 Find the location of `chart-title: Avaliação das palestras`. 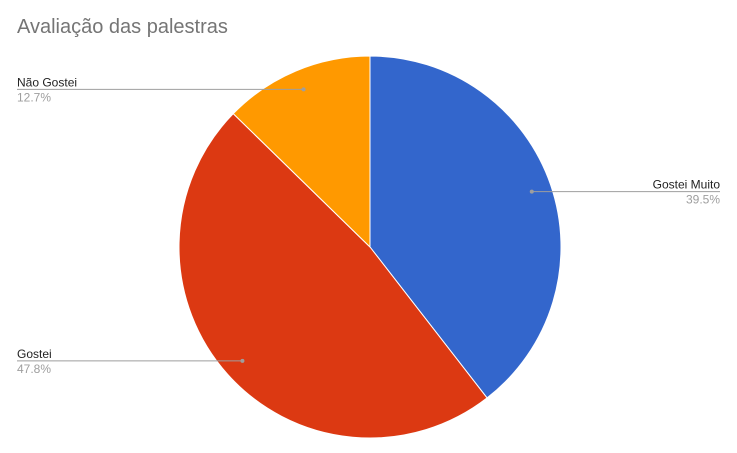

chart-title: Avaliação das palestras is located at coordinates (122, 27).